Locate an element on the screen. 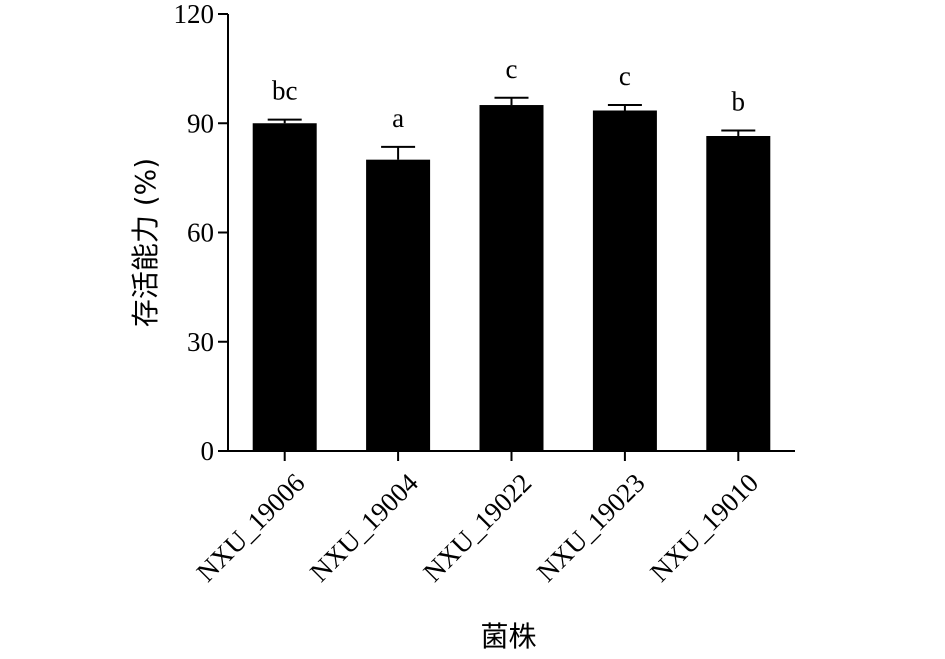 This screenshot has height=659, width=945. significance-letter: b is located at coordinates (739, 102).